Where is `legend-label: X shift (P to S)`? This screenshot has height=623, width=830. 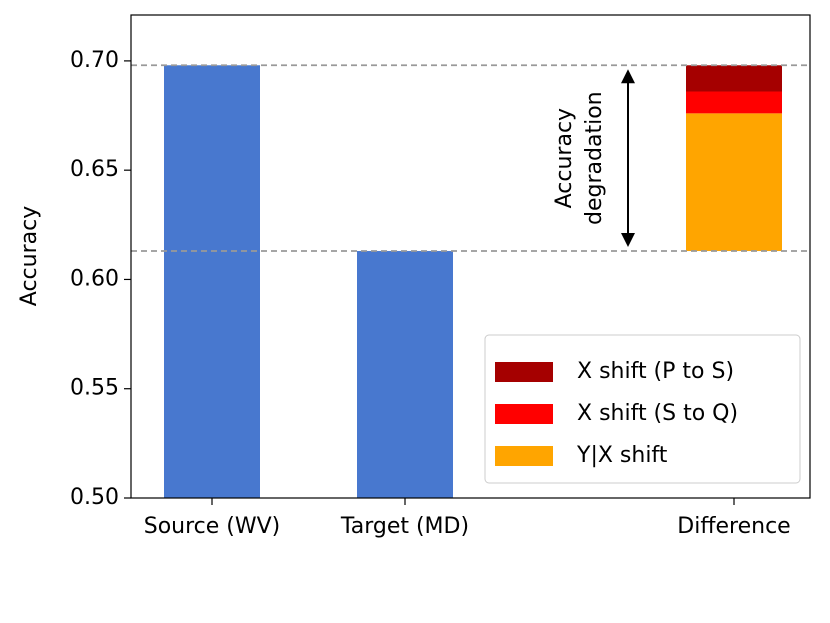
legend-label: X shift (P to S) is located at coordinates (655, 371).